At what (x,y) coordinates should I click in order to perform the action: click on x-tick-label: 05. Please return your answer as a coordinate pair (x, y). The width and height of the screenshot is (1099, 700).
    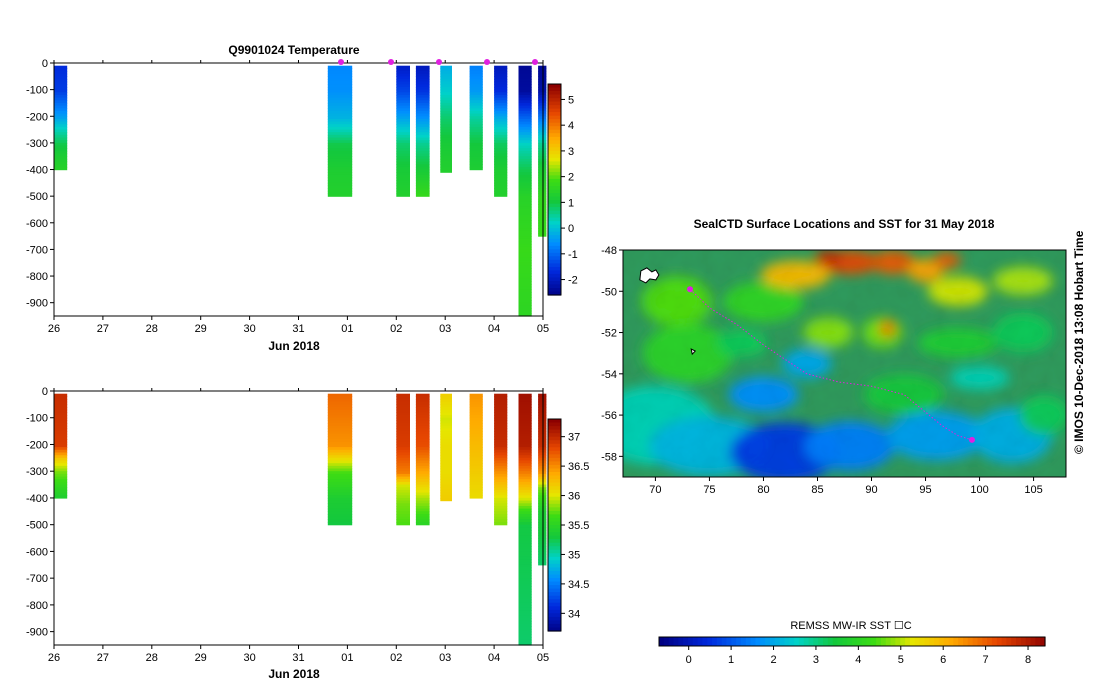
    Looking at the image, I should click on (543, 329).